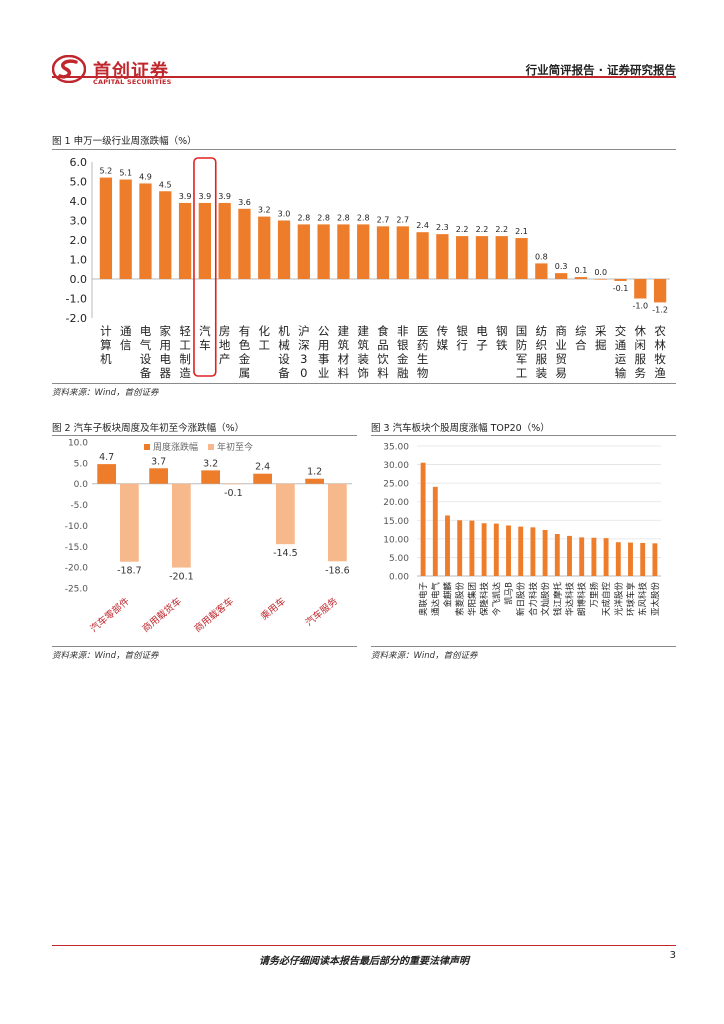 The height and width of the screenshot is (1024, 724). I want to click on category-label: 汽车, so click(205, 338).